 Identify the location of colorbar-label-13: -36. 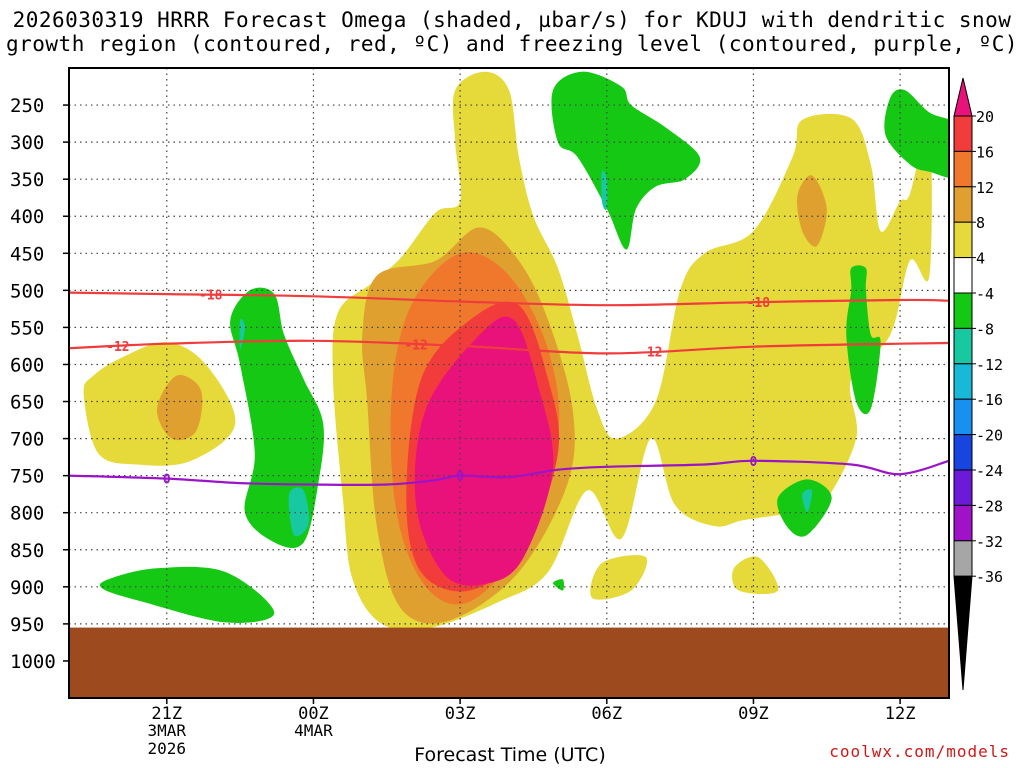
(989, 577).